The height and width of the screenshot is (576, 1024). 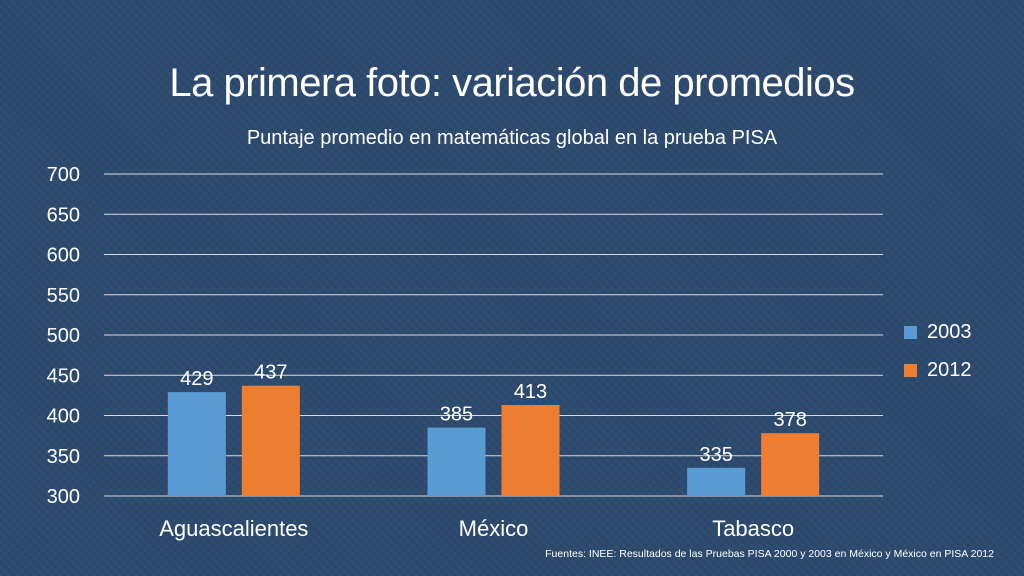 I want to click on y-tick-label: 600, so click(x=63, y=256).